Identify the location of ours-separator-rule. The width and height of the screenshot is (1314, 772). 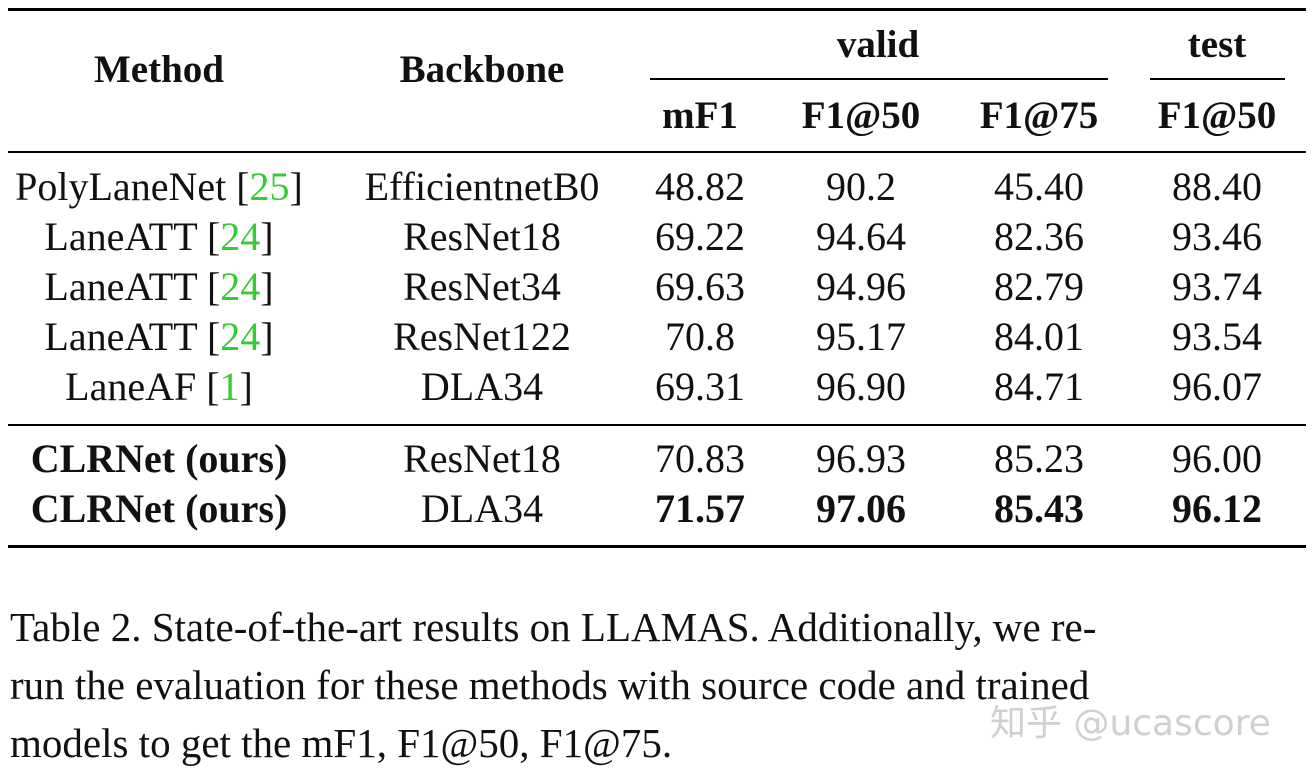
(657, 425).